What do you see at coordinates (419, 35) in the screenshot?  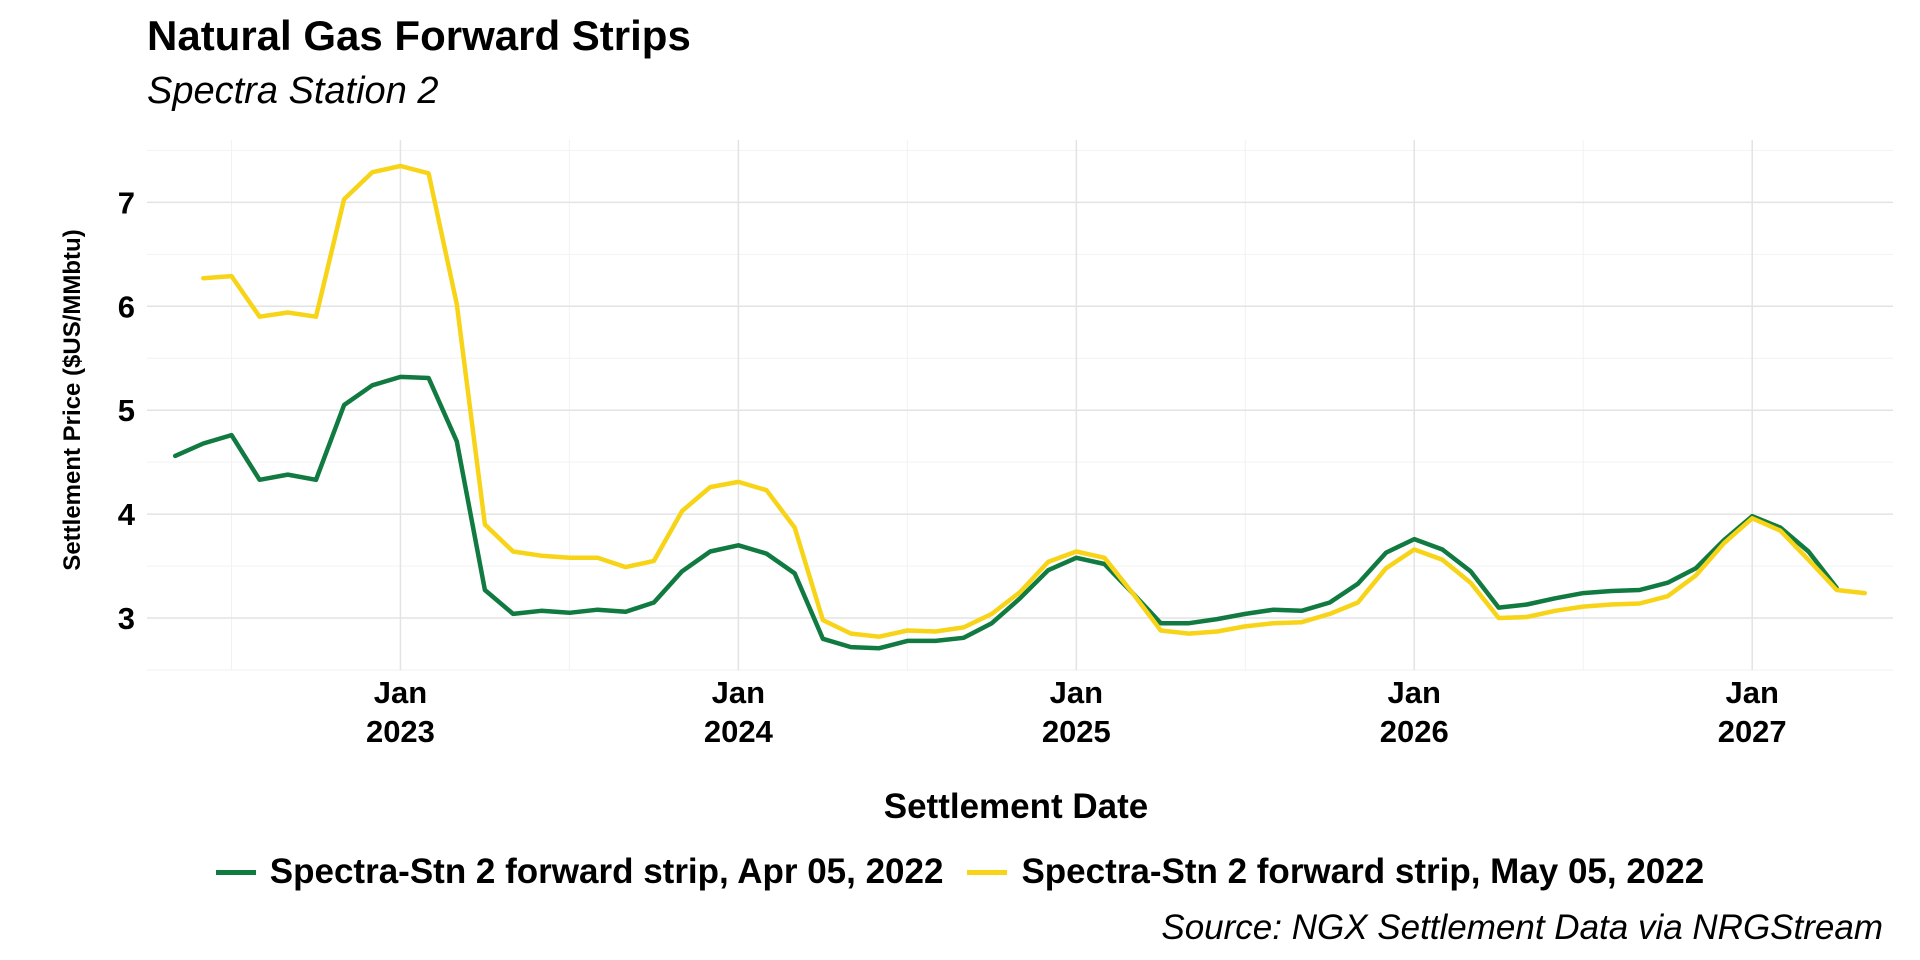 I see `chart-title: Natural Gas Forward Strips` at bounding box center [419, 35].